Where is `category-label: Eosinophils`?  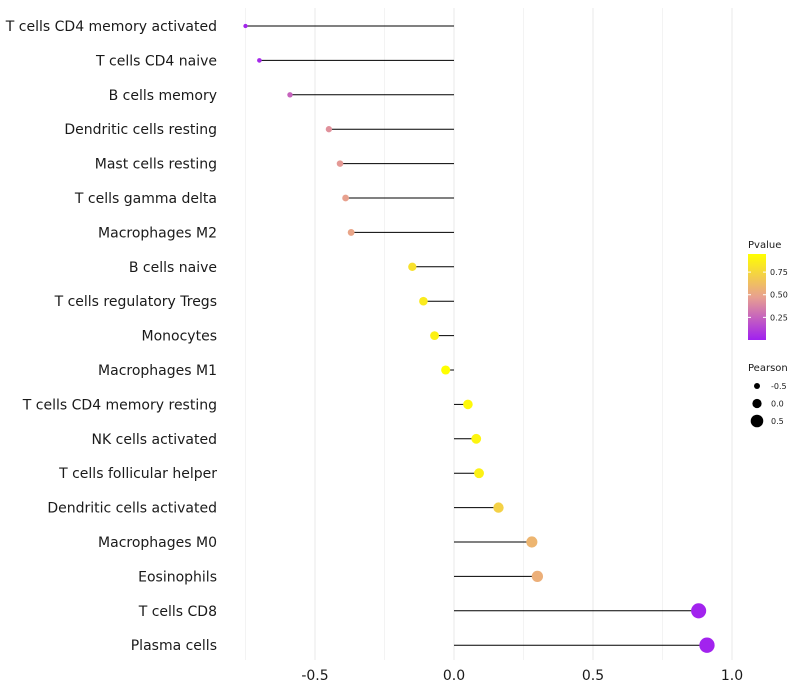 category-label: Eosinophils is located at coordinates (177, 577).